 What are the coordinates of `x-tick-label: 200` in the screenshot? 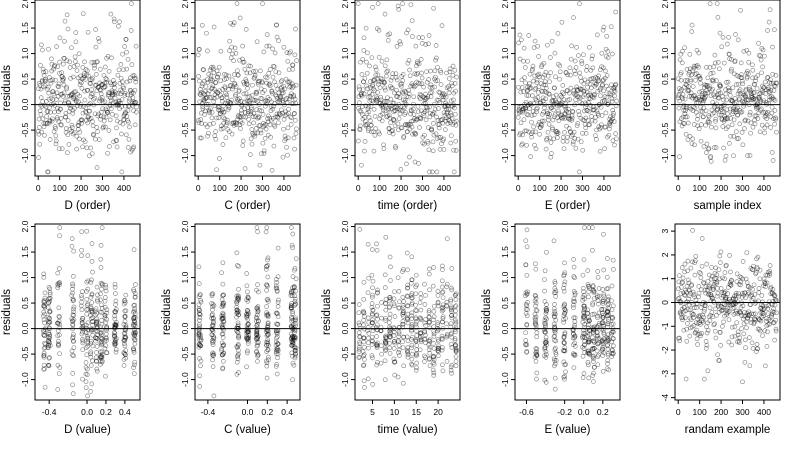 It's located at (81, 188).